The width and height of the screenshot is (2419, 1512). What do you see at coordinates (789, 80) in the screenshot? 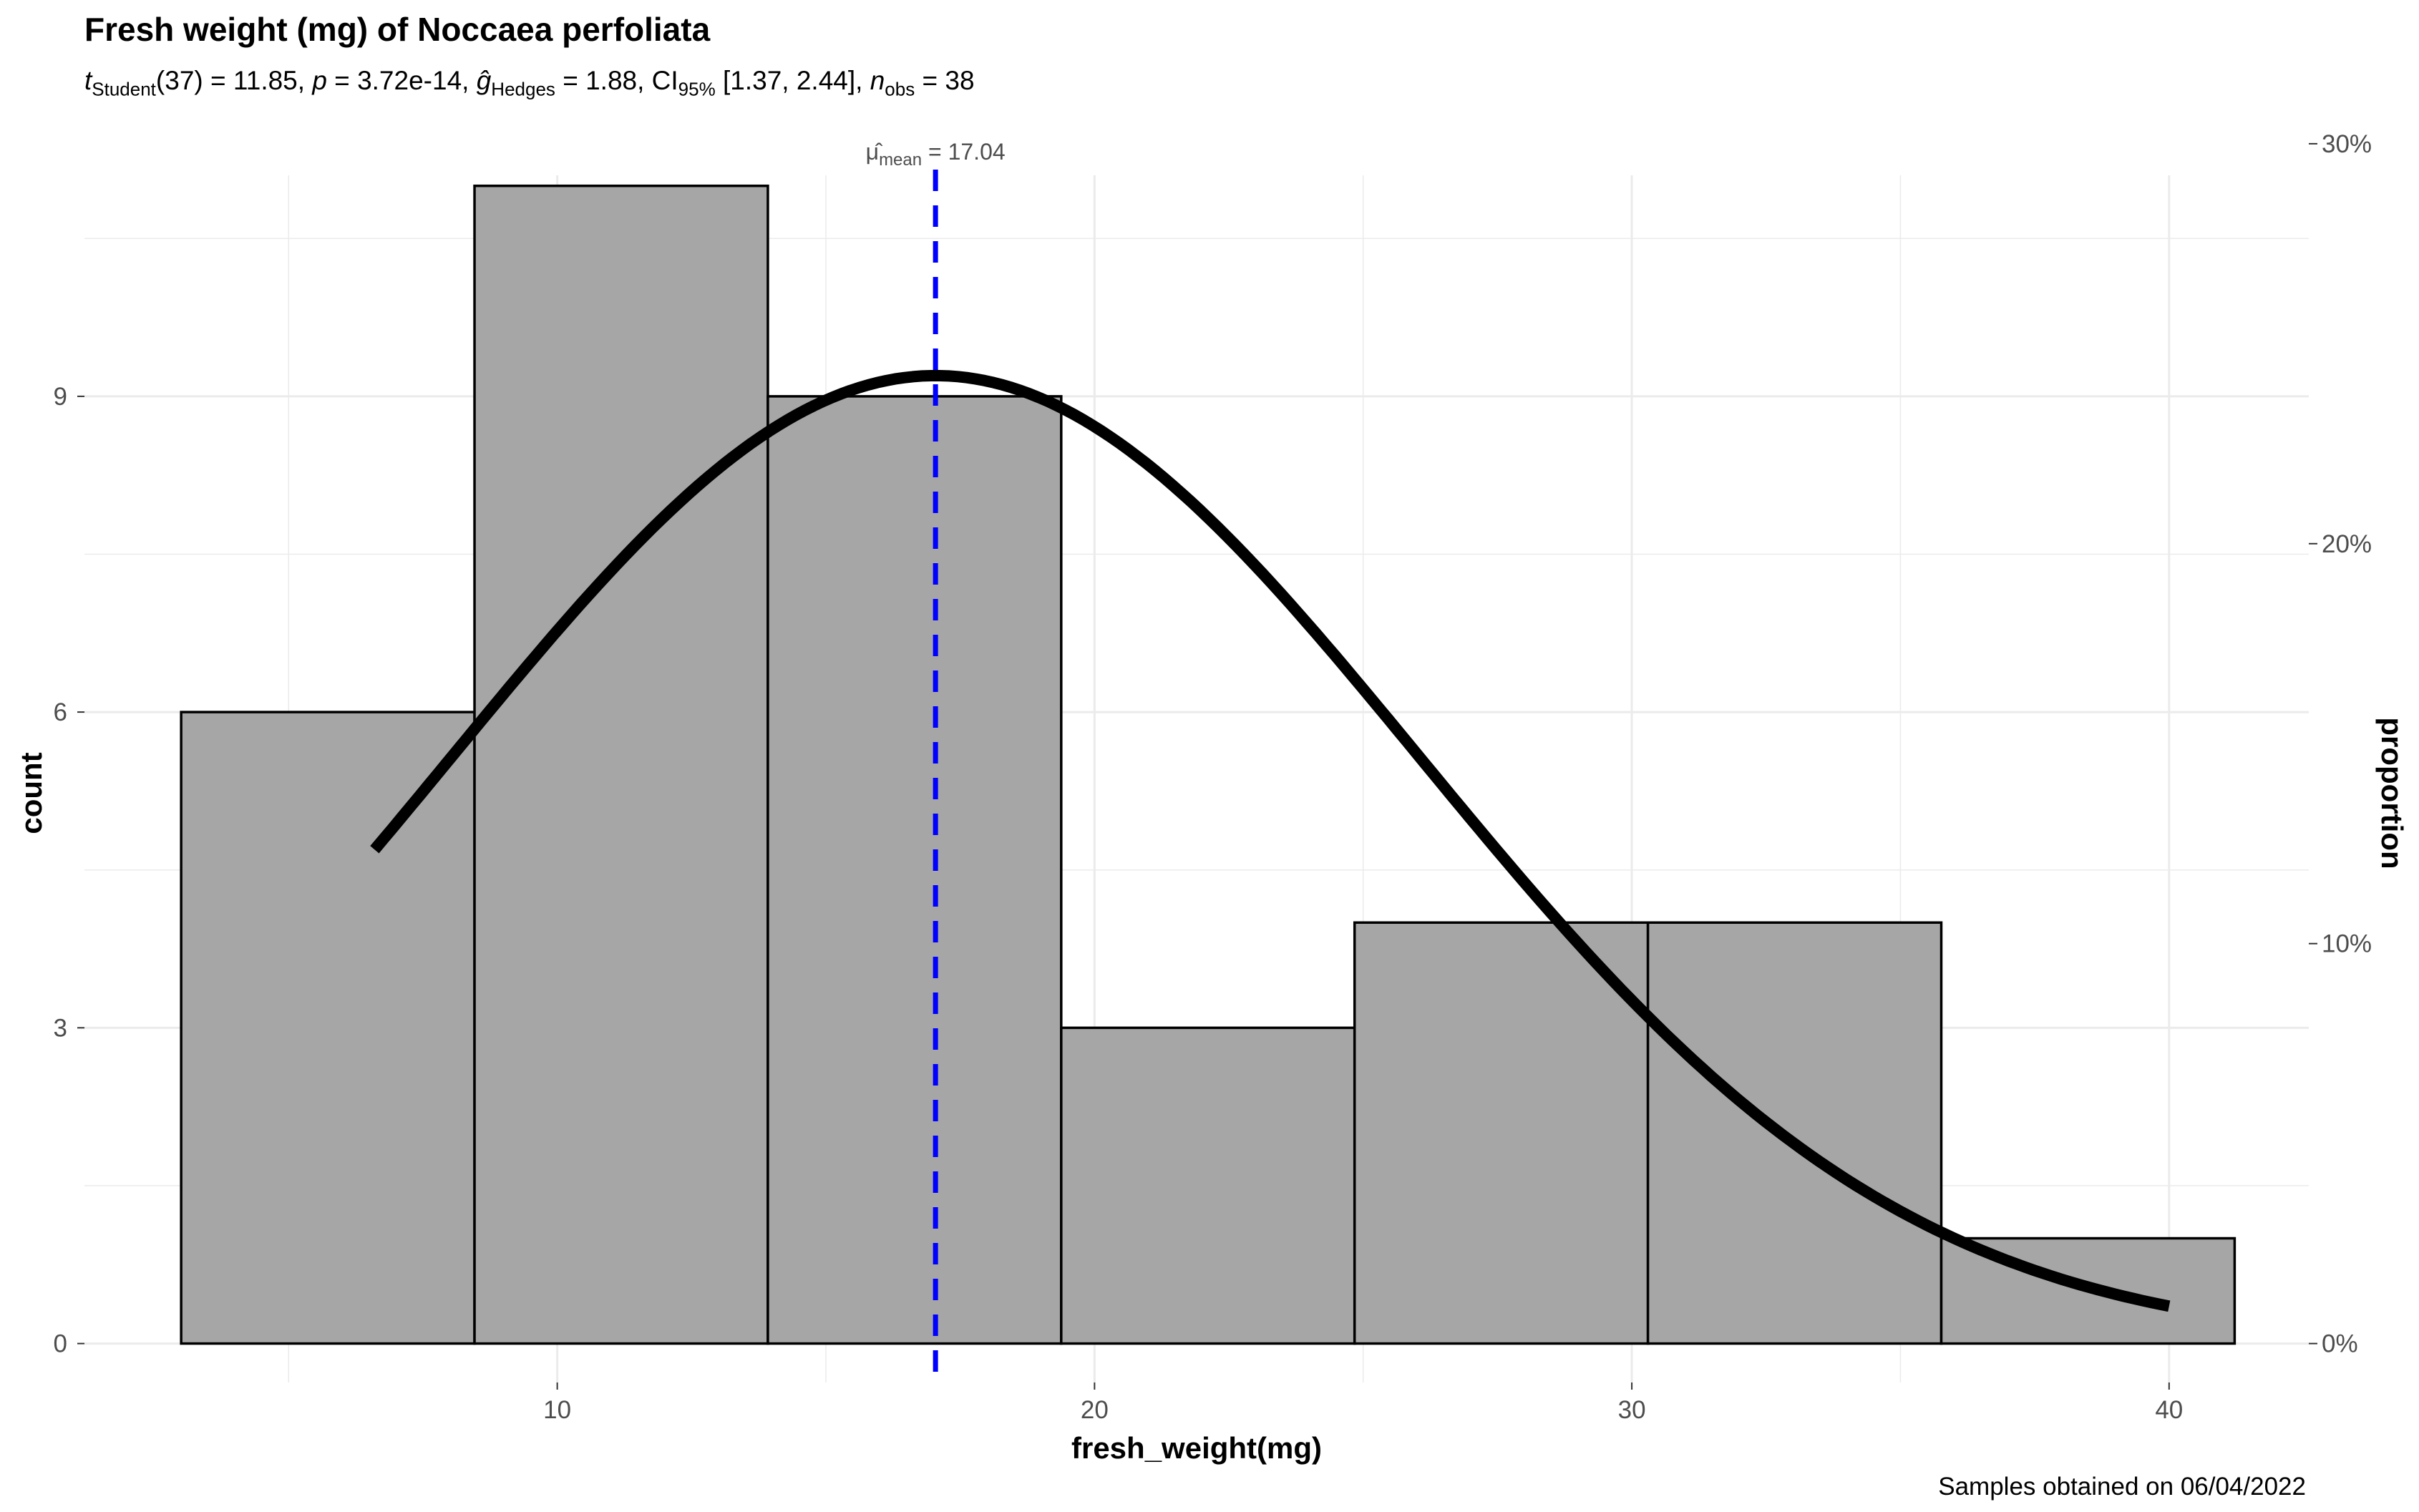
I see `subtitle-ci: [1.37, 2.44]` at bounding box center [789, 80].